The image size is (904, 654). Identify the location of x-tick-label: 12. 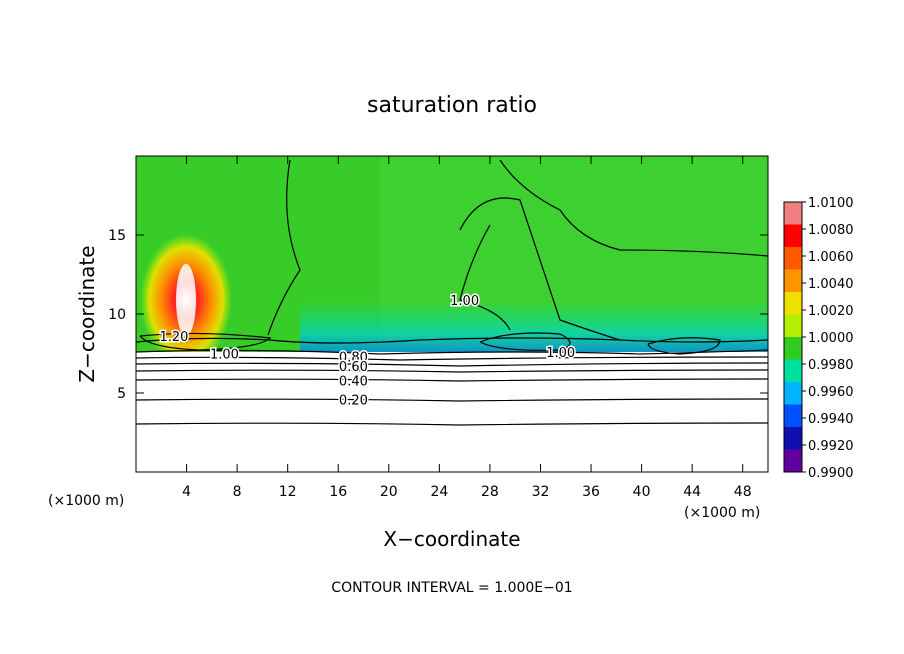
(288, 492).